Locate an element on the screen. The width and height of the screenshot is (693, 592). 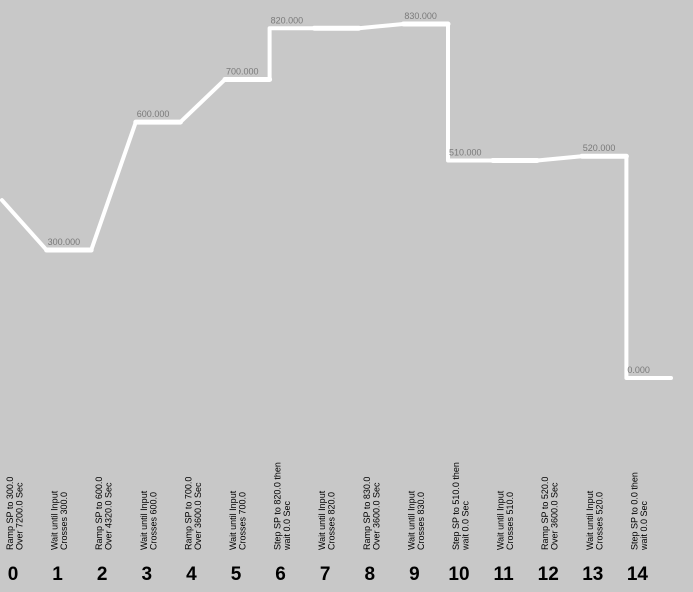
description-line: Step SP to 510.0 then is located at coordinates (456, 506).